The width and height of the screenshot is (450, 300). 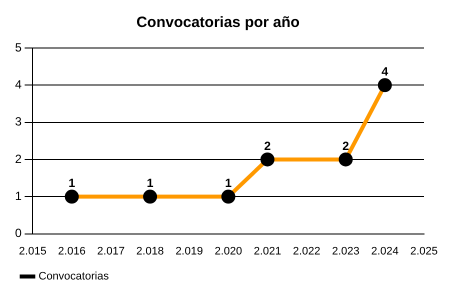 I want to click on x-tick-label: 2.018, so click(x=150, y=251).